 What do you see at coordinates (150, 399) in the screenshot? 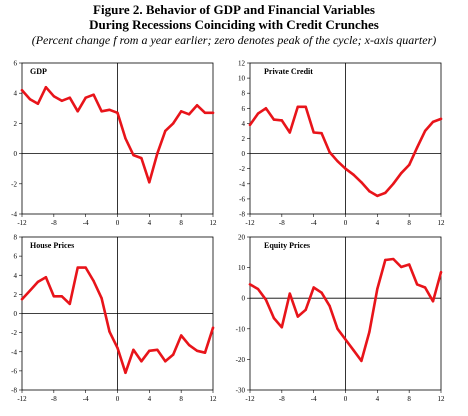
I see `chart3-x-tick-label: 4` at bounding box center [150, 399].